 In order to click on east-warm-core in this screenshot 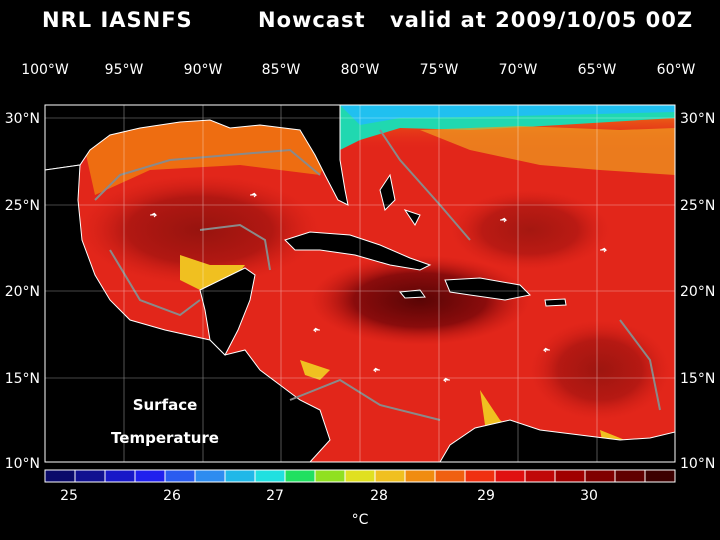, I will do `click(600, 370)`.